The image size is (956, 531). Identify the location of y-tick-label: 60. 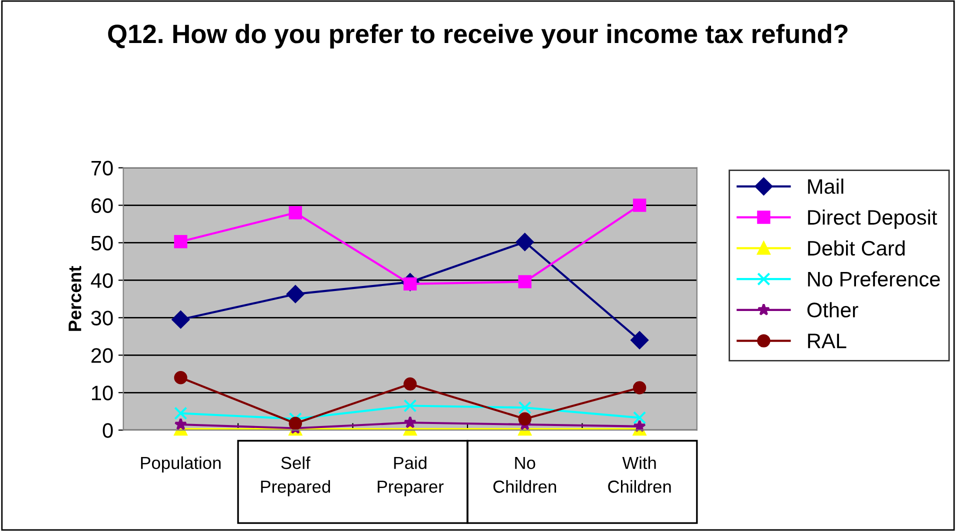
(102, 206).